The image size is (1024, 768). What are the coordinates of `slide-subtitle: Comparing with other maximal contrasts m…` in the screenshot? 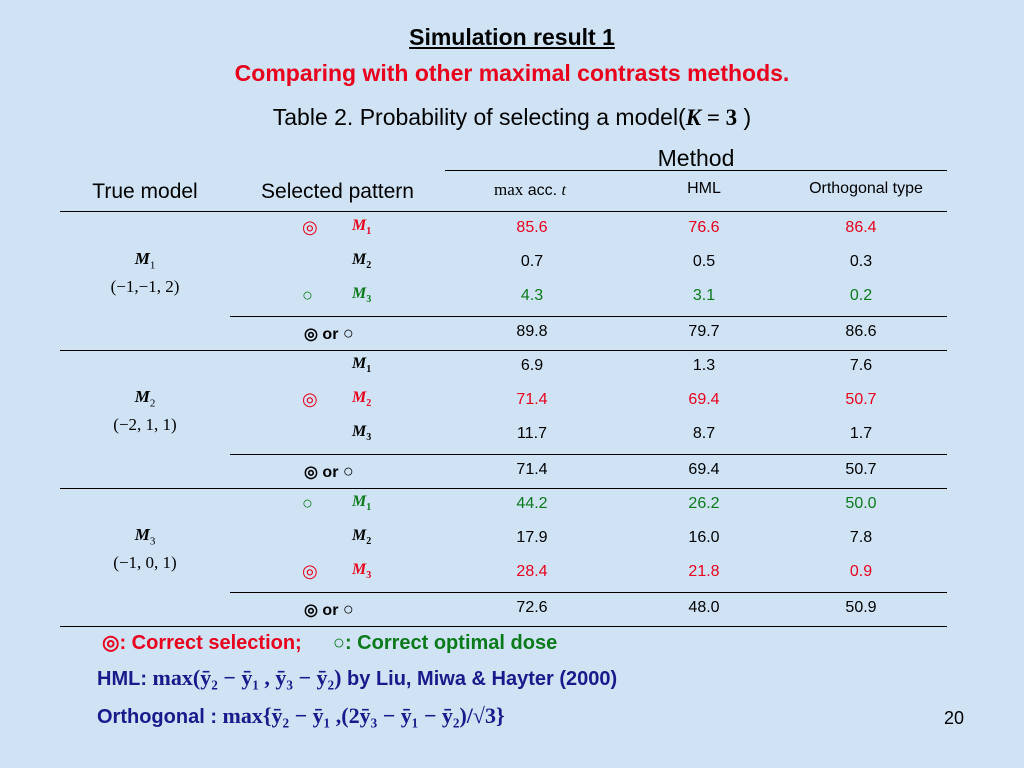 It's located at (512, 73).